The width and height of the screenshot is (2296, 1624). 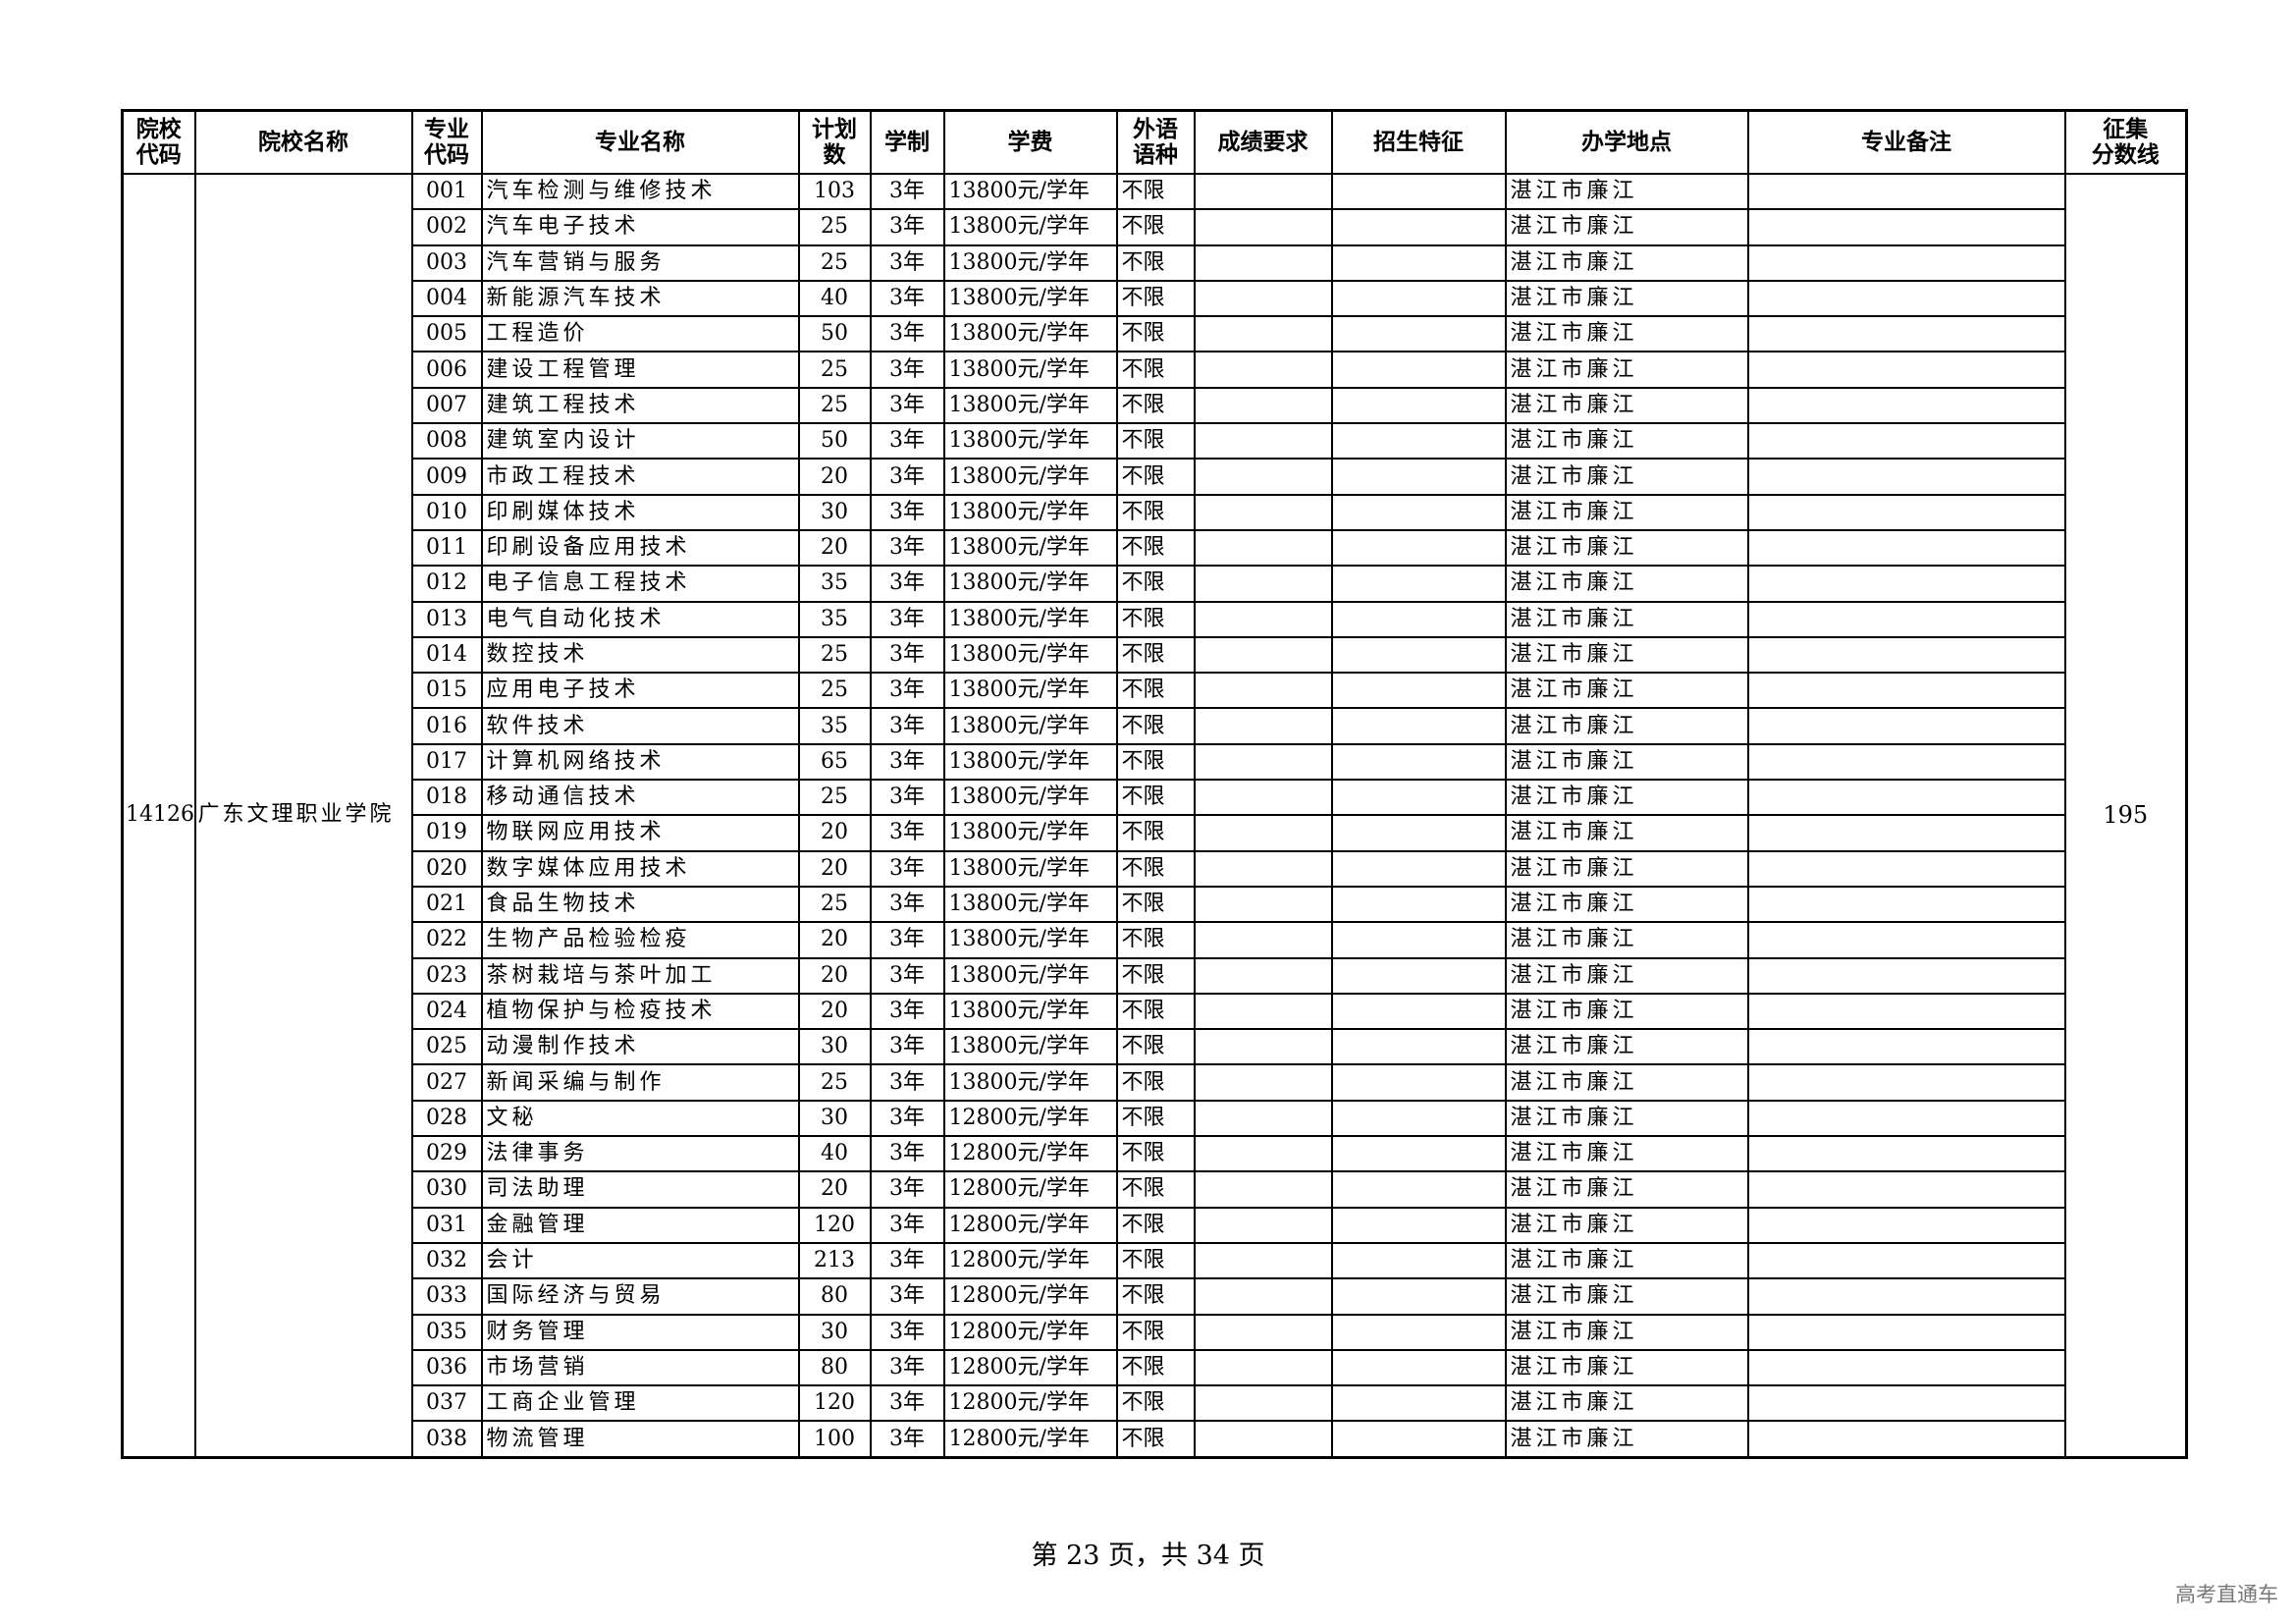 What do you see at coordinates (446, 904) in the screenshot?
I see `major-code: 021` at bounding box center [446, 904].